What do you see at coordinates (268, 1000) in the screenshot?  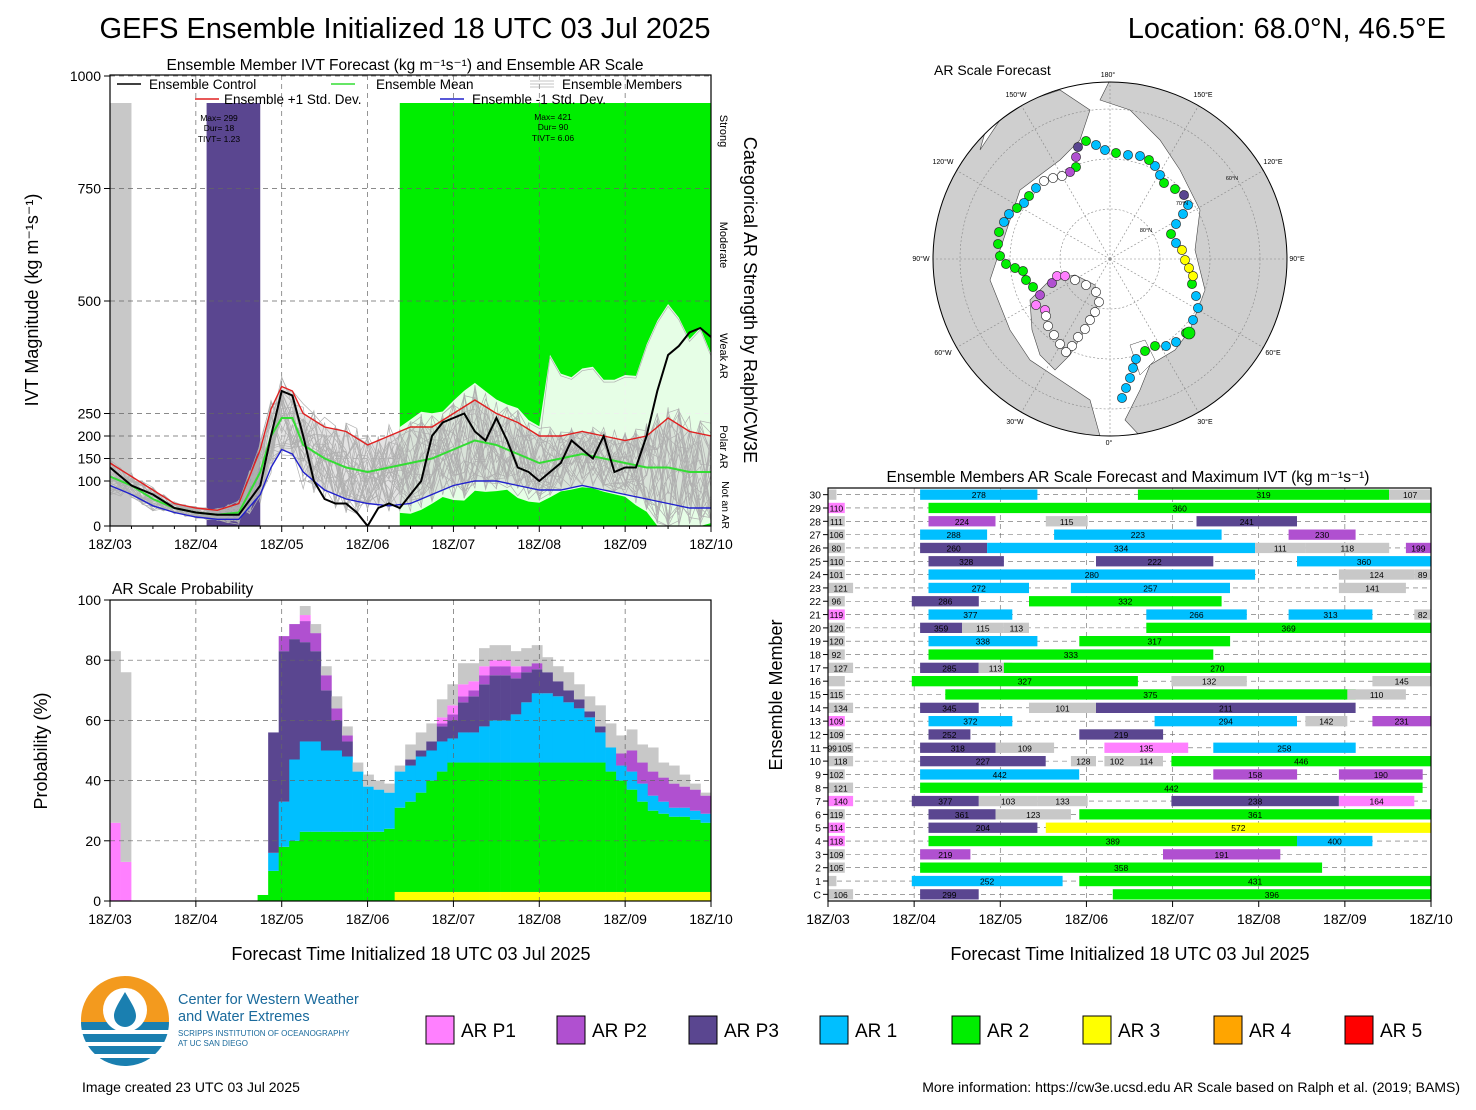 I see `logo-line1: Center for Western Weather` at bounding box center [268, 1000].